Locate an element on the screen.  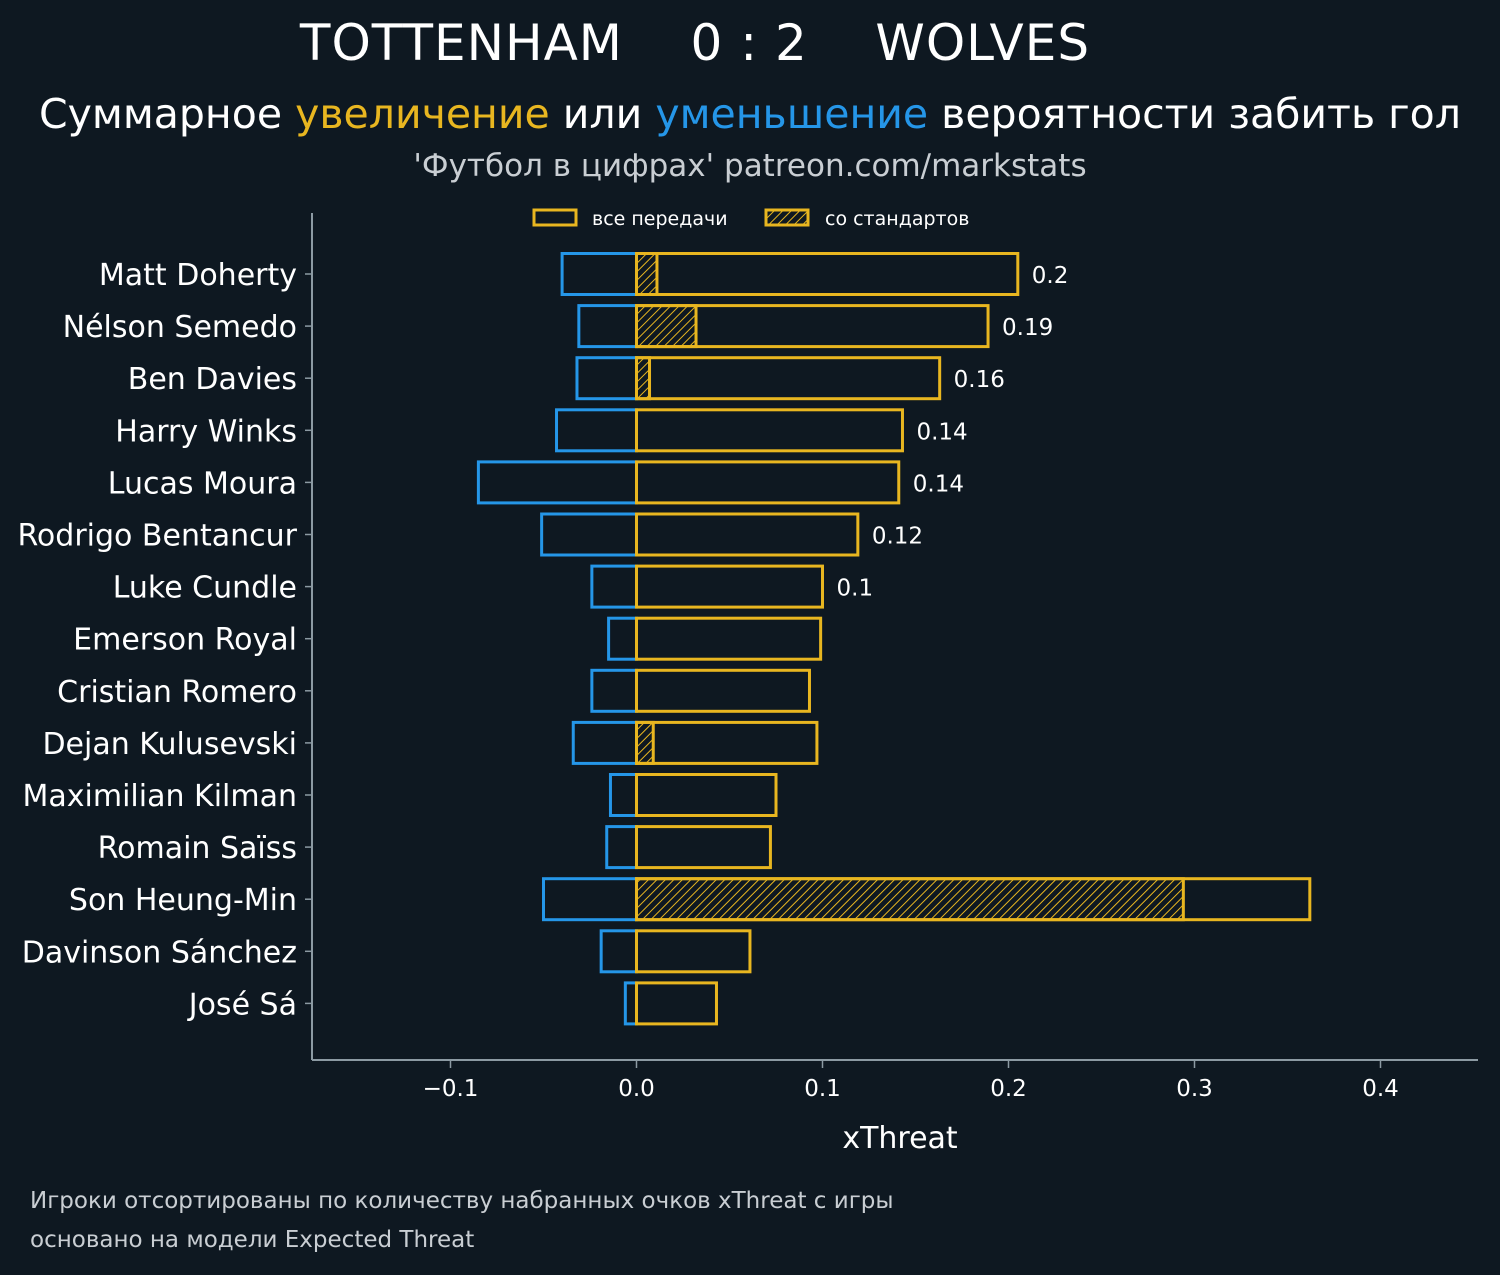
source-credit: 'Футбол в цифрах' patreon.com/markstats is located at coordinates (750, 166).